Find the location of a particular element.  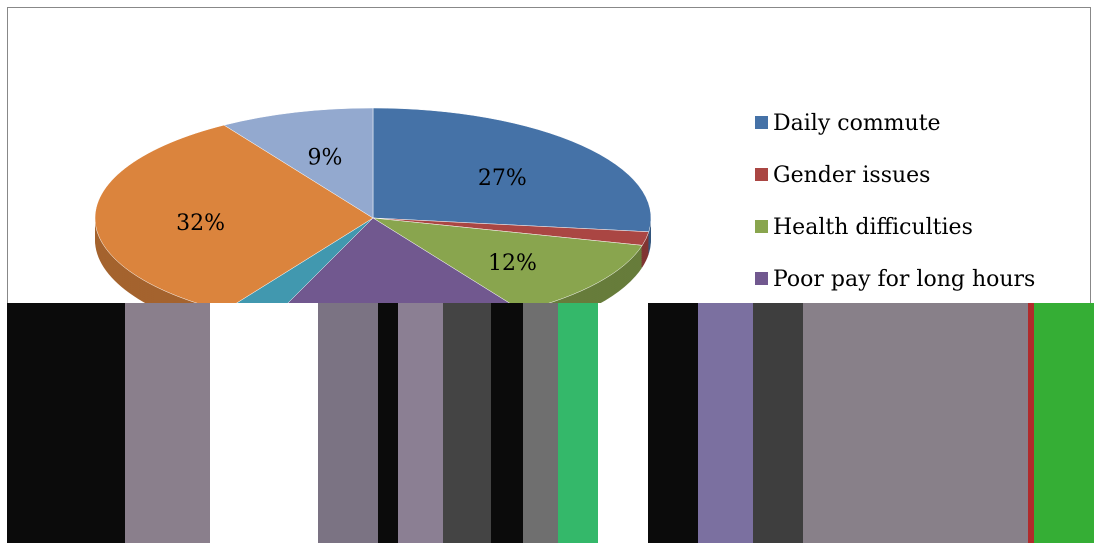

legend-label: Poor pay for long hours is located at coordinates (904, 279).